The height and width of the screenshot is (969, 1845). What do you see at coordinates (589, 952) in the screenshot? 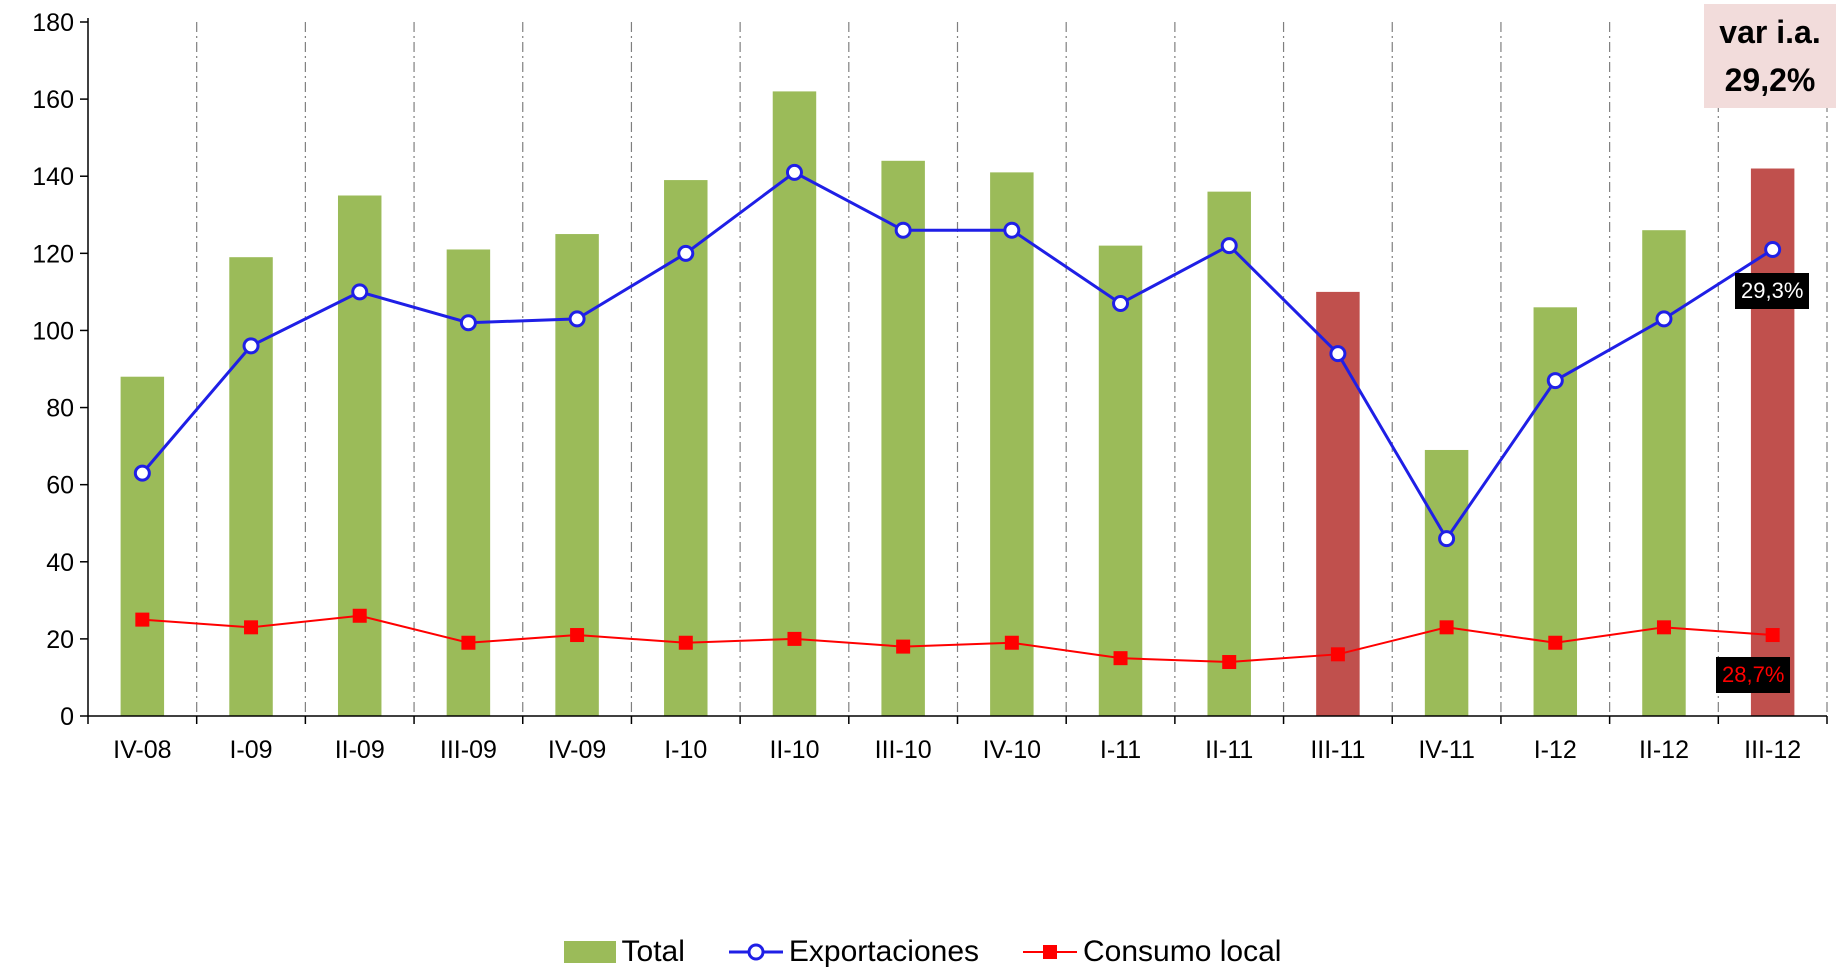
I see `legend-swatch-total` at bounding box center [589, 952].